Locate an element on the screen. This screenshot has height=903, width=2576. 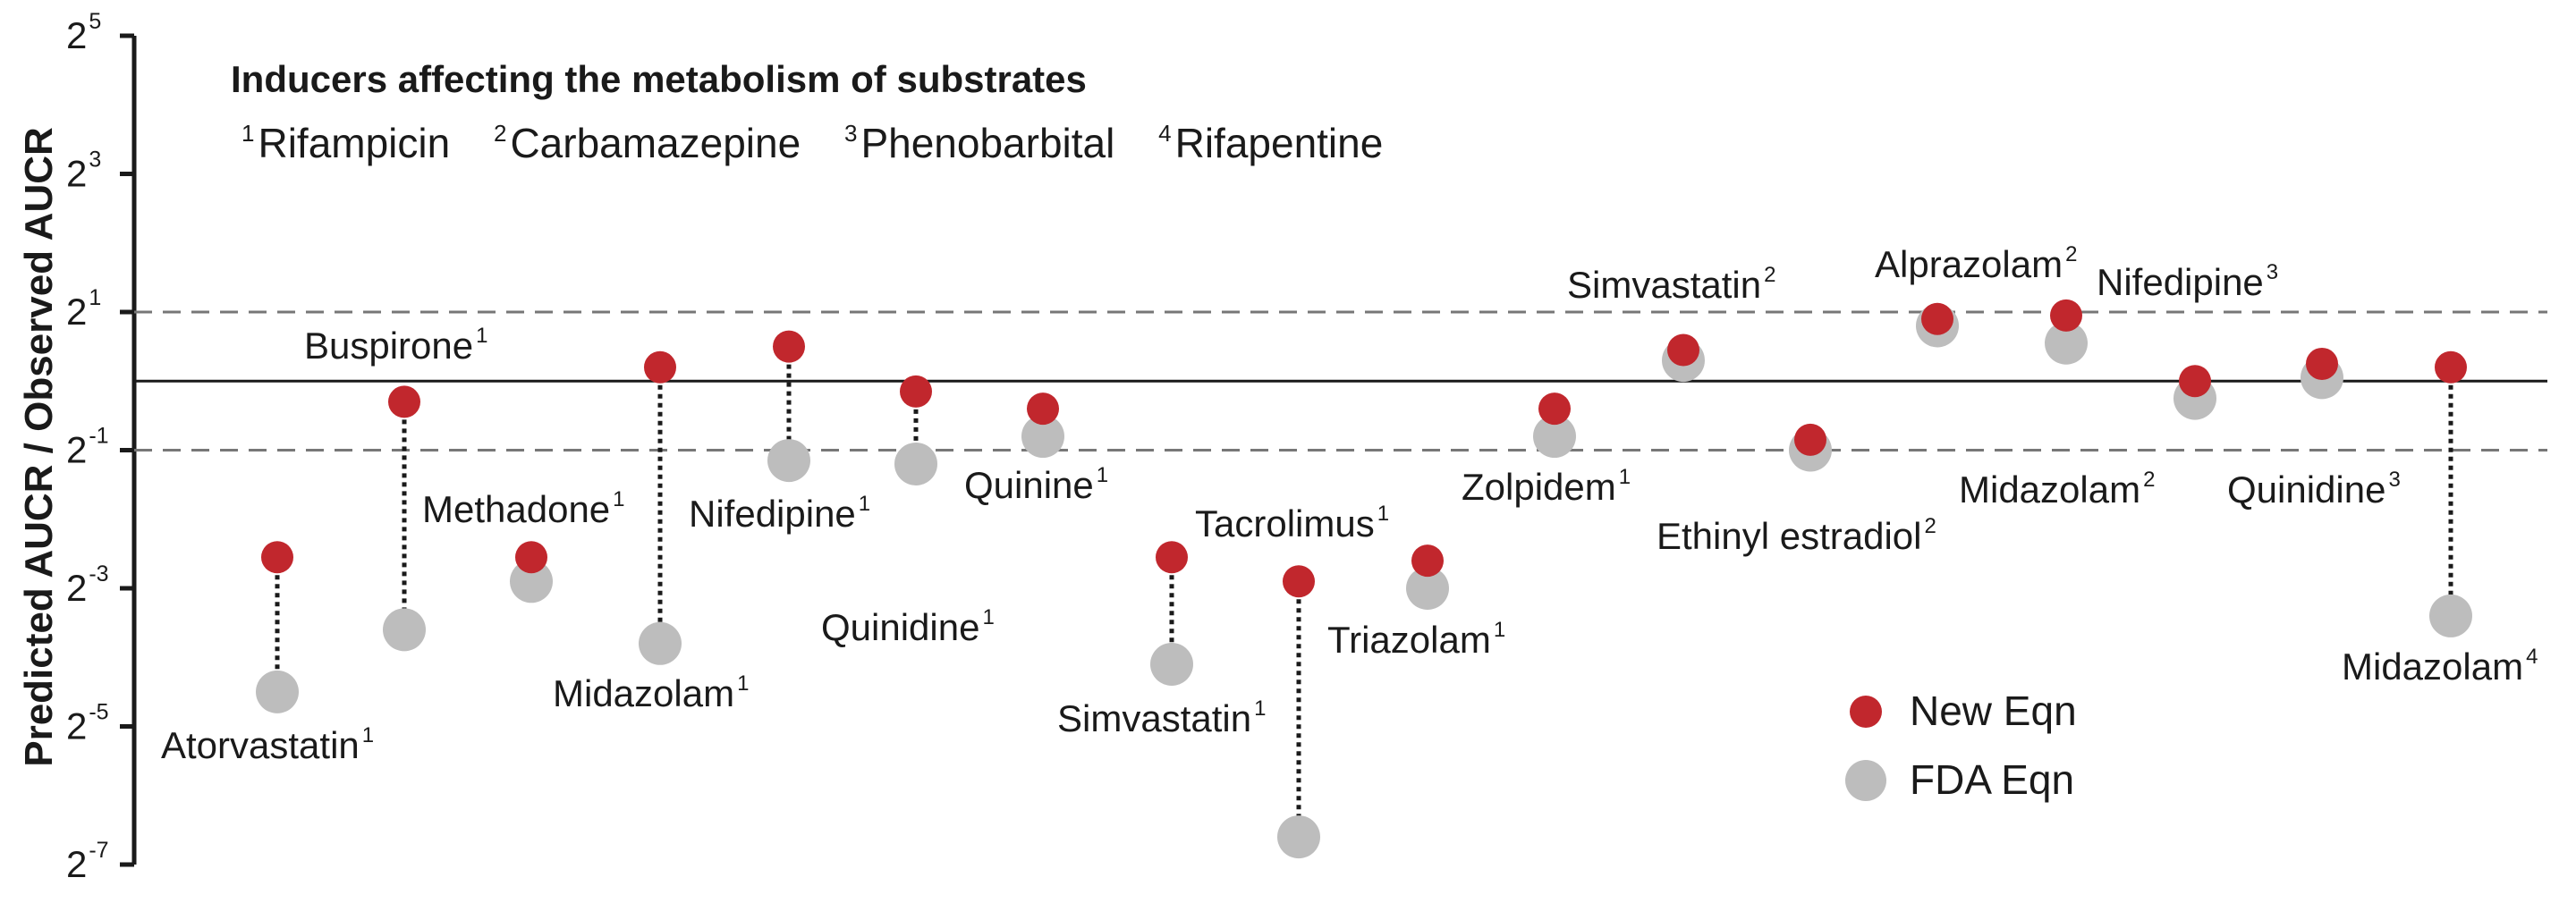
y-tick-label-2: 21 is located at coordinates (83, 309).